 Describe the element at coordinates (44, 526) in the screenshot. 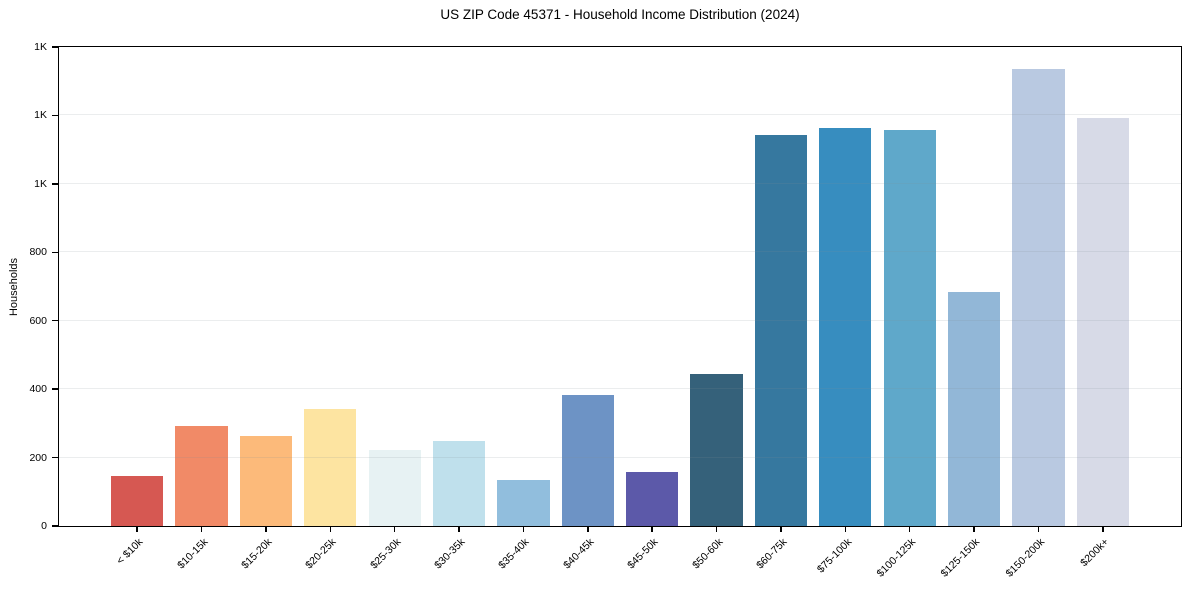

I see `y-tick-label: 0` at that location.